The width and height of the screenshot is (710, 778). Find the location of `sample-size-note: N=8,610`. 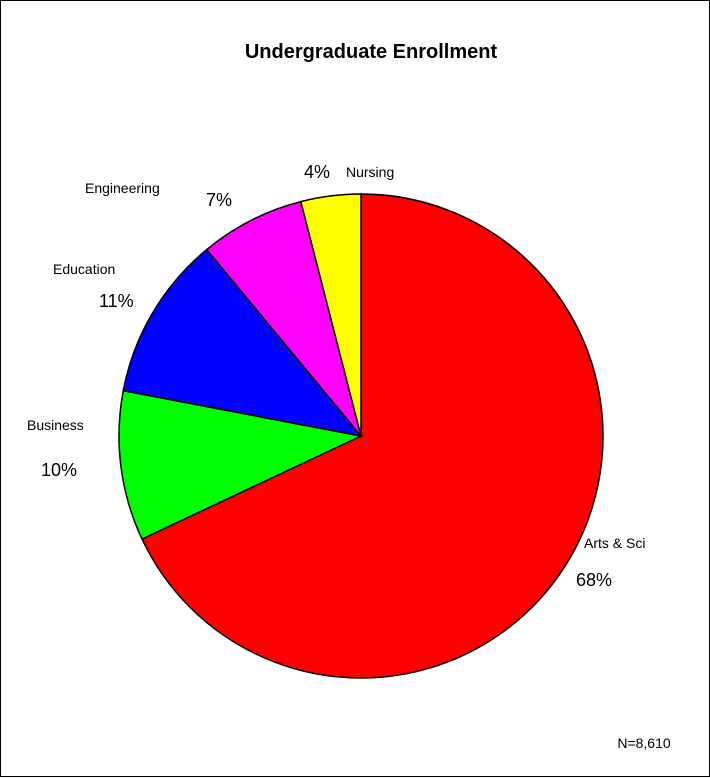

sample-size-note: N=8,610 is located at coordinates (644, 743).